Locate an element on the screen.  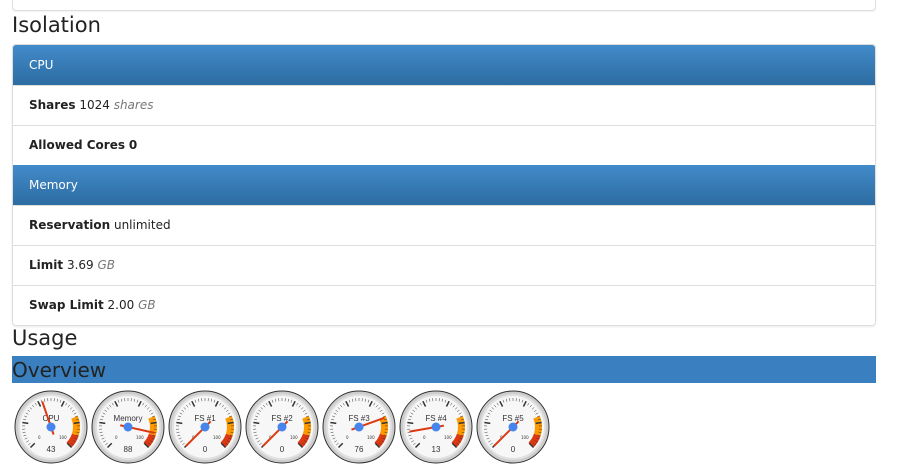
memory-header: Memory is located at coordinates (444, 185).